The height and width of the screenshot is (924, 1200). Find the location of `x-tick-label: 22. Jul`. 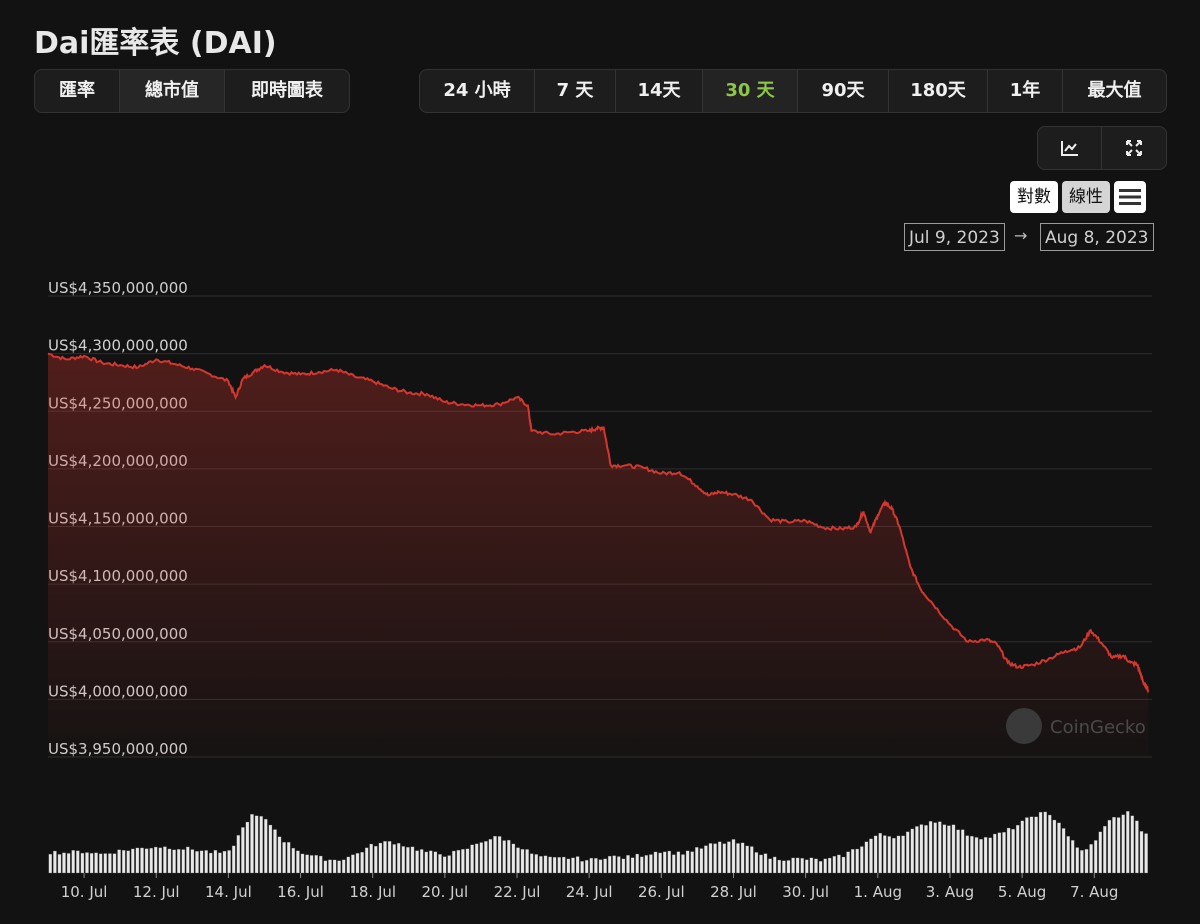

x-tick-label: 22. Jul is located at coordinates (517, 892).